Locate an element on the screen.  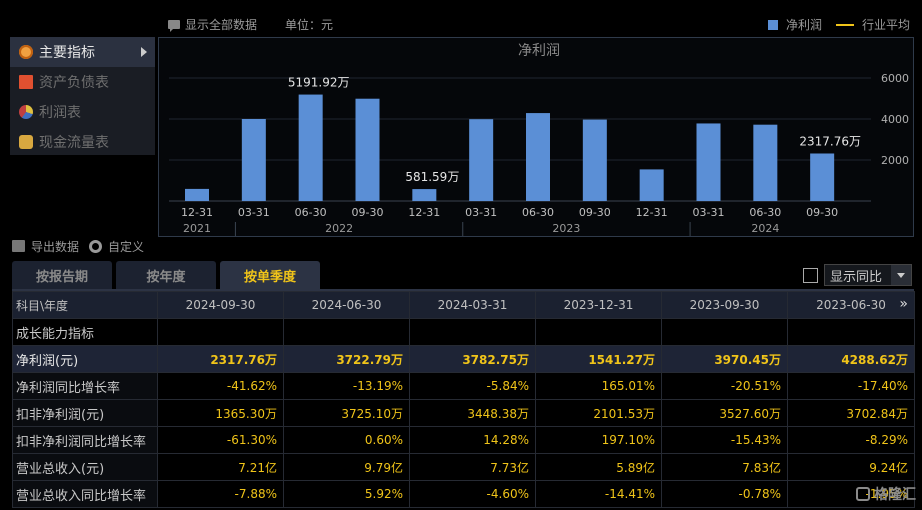
yoy-checkbox is located at coordinates (810, 275).